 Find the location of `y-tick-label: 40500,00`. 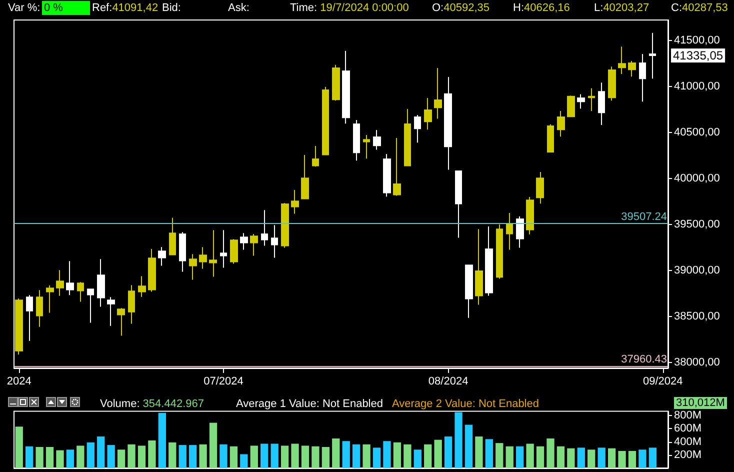

y-tick-label: 40500,00 is located at coordinates (697, 132).